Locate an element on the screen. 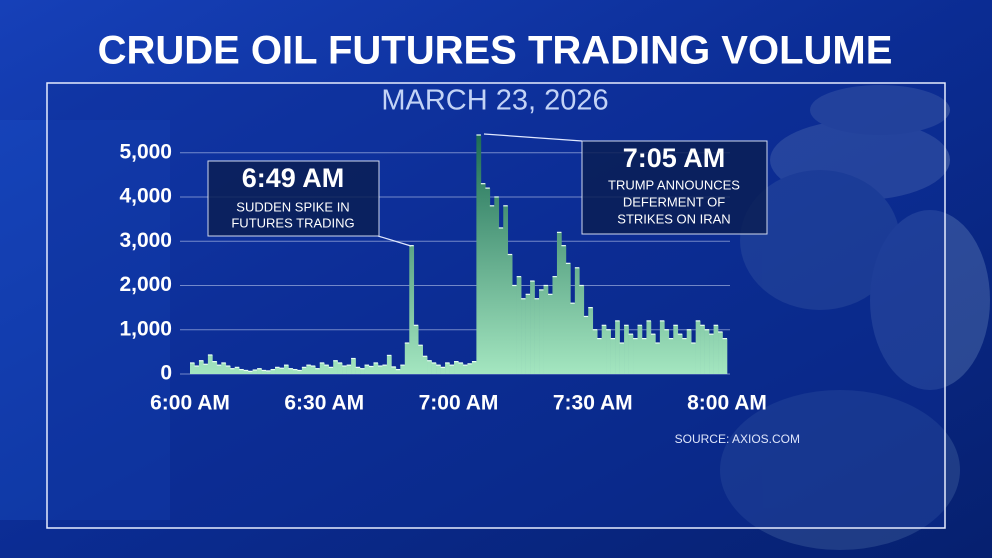 This screenshot has width=992, height=558. callout-text: DEFERMENT OF is located at coordinates (674, 201).